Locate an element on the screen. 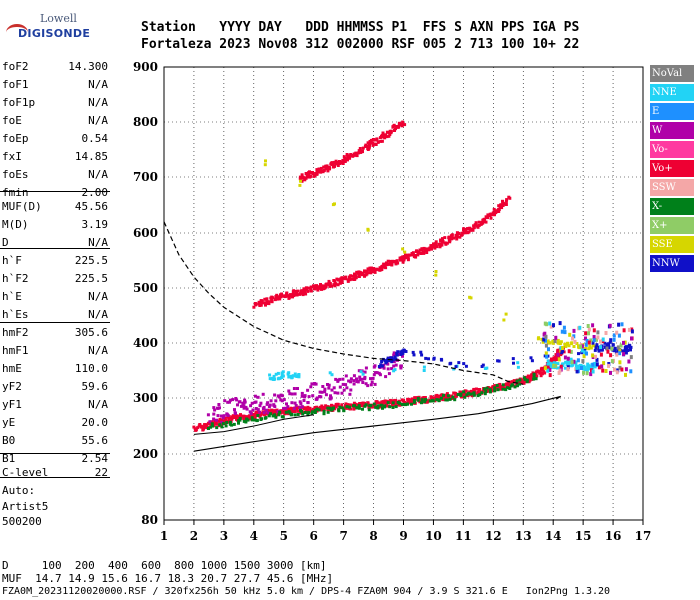  y-tick-label: 500 is located at coordinates (145, 288).